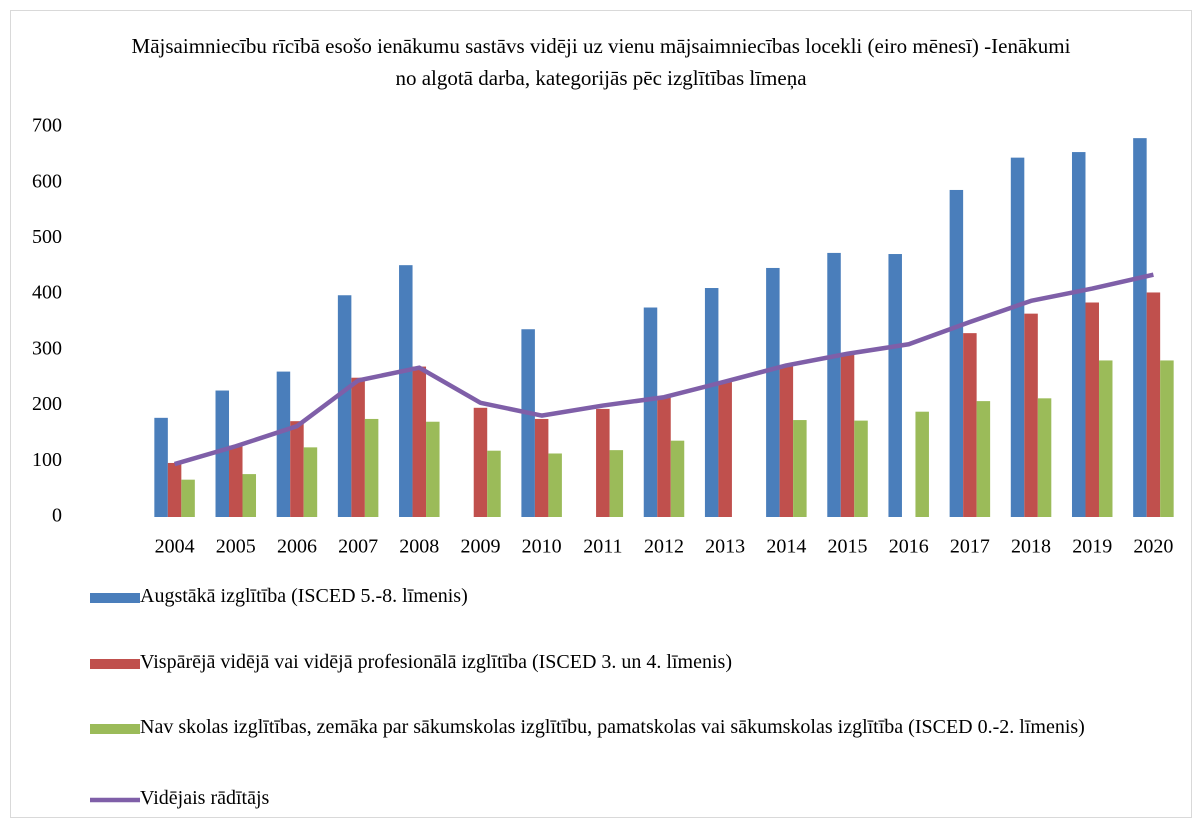 The height and width of the screenshot is (828, 1202). What do you see at coordinates (1153, 547) in the screenshot?
I see `x-tick-label: 2020` at bounding box center [1153, 547].